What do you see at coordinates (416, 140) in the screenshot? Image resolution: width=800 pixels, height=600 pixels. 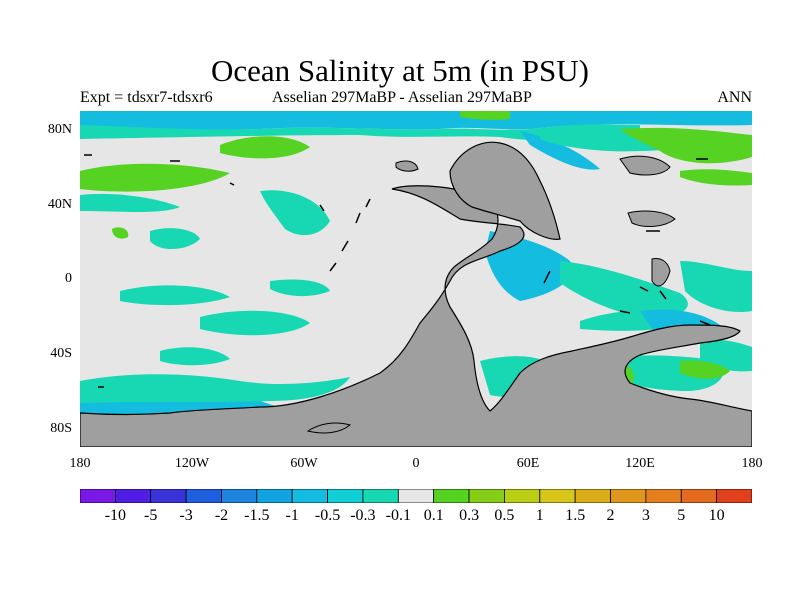 I see `north-cyan-region` at bounding box center [416, 140].